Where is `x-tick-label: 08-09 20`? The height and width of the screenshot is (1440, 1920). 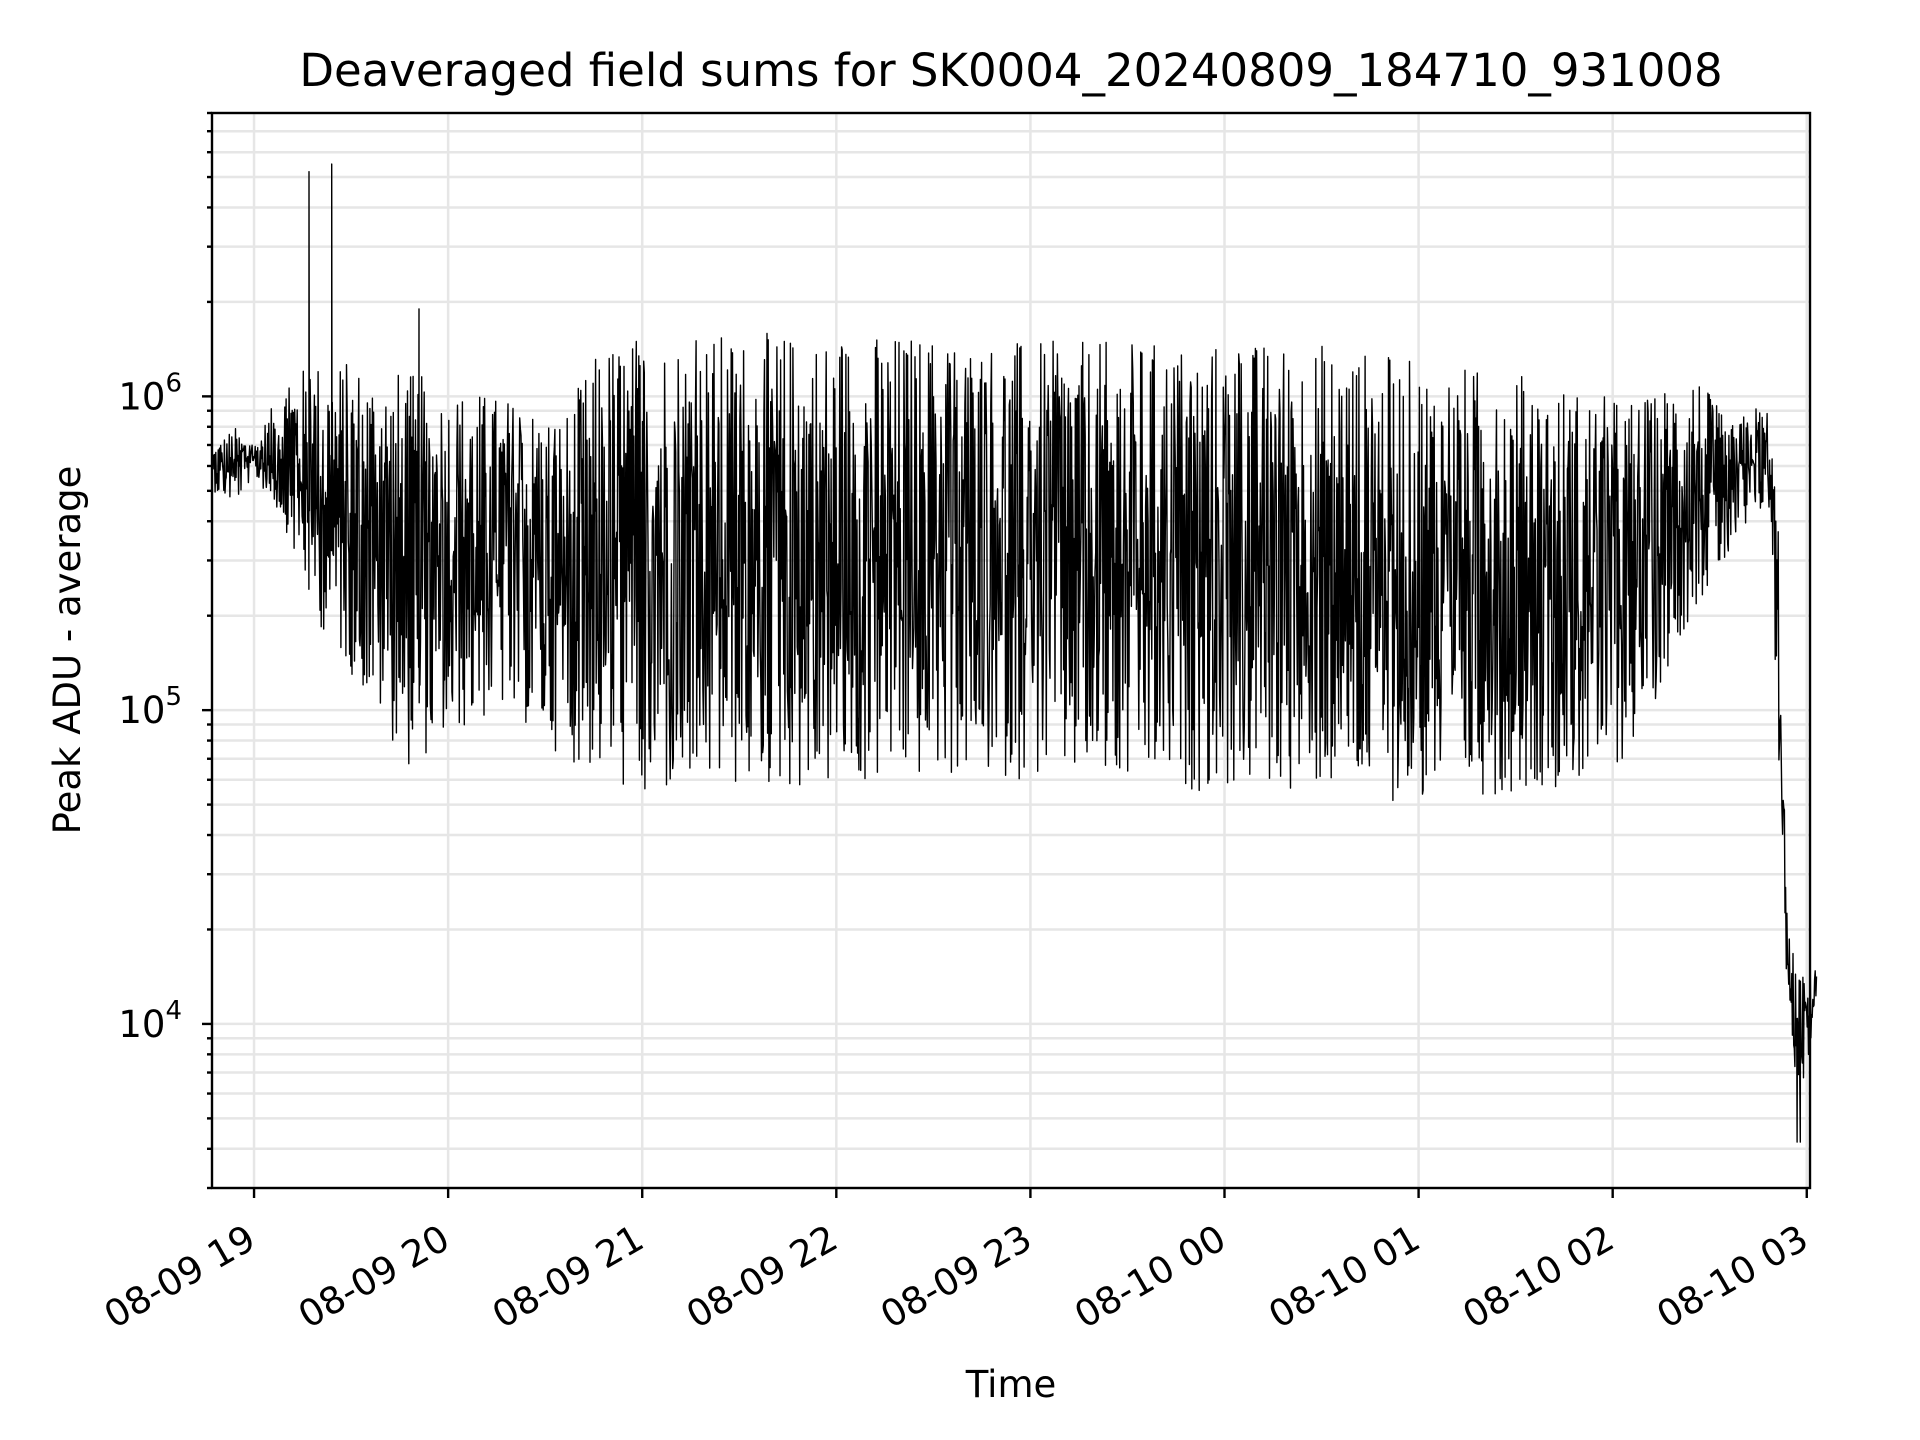
x-tick-label: 08-09 20 is located at coordinates (374, 1277).